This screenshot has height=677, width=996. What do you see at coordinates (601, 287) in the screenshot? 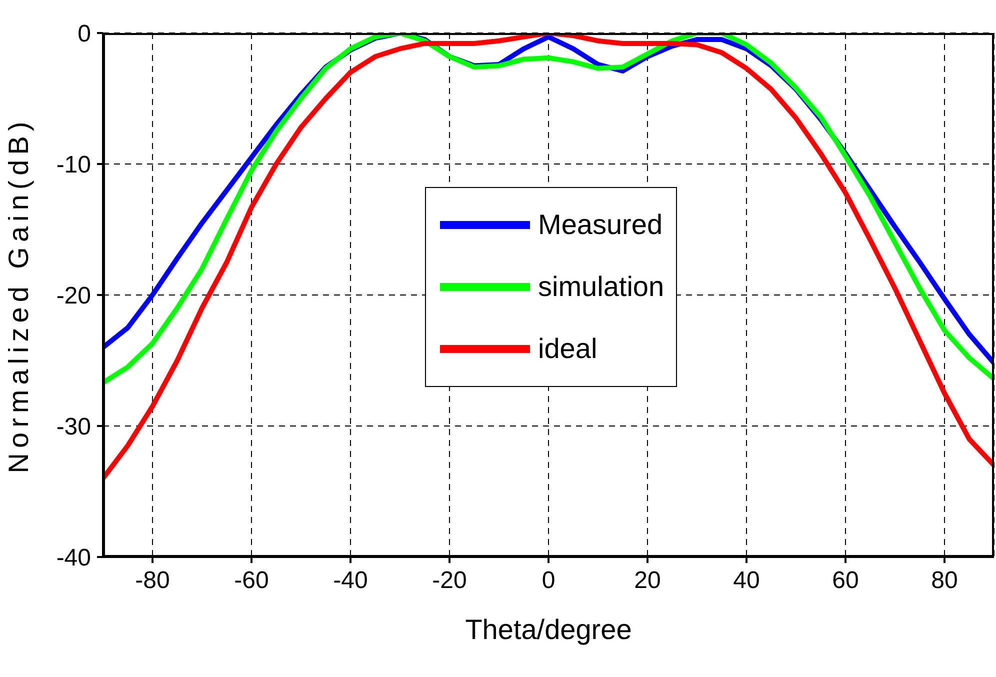
I see `legend-label: simulation` at bounding box center [601, 287].